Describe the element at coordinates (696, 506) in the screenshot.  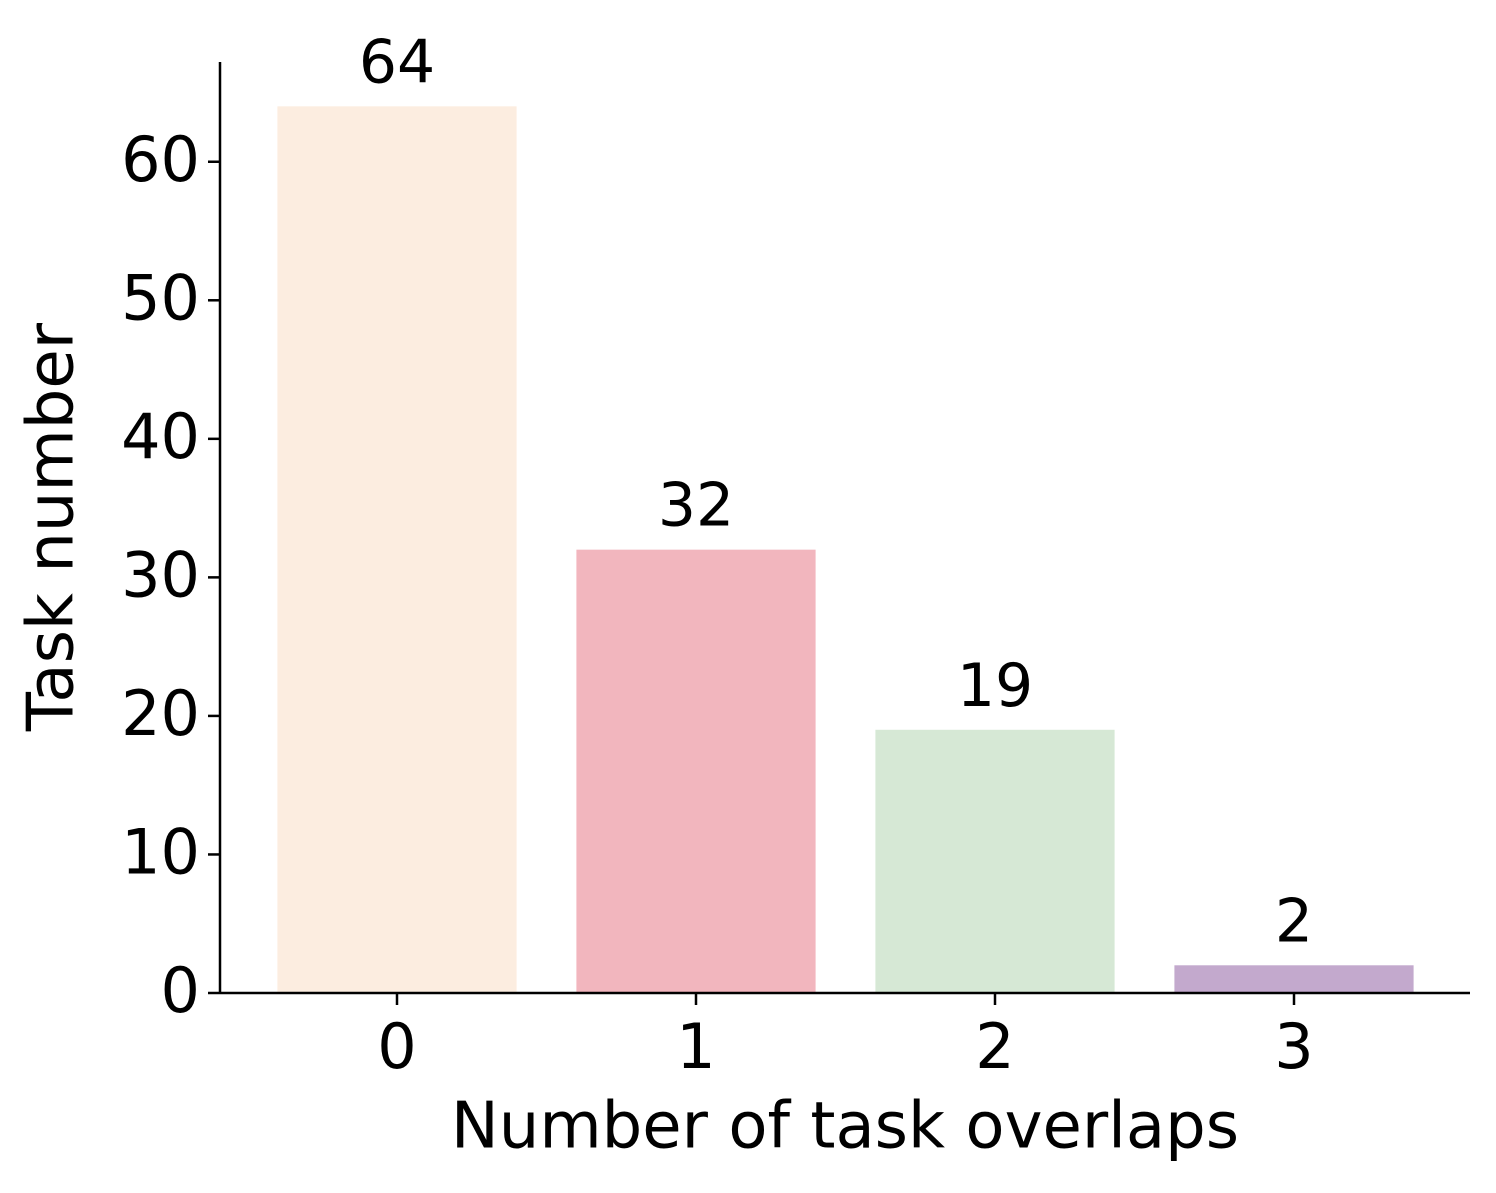
I see `data-label: 32` at that location.